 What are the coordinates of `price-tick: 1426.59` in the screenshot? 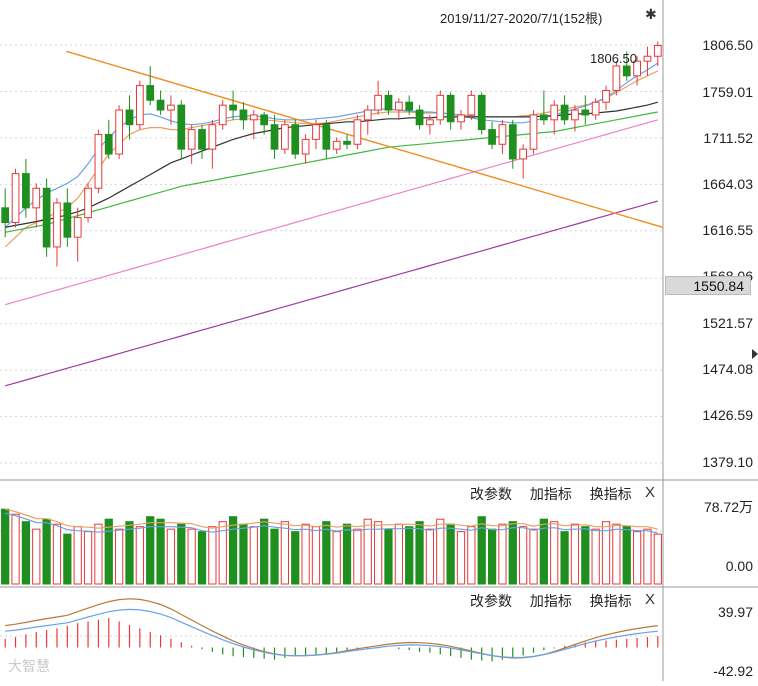 It's located at (727, 415).